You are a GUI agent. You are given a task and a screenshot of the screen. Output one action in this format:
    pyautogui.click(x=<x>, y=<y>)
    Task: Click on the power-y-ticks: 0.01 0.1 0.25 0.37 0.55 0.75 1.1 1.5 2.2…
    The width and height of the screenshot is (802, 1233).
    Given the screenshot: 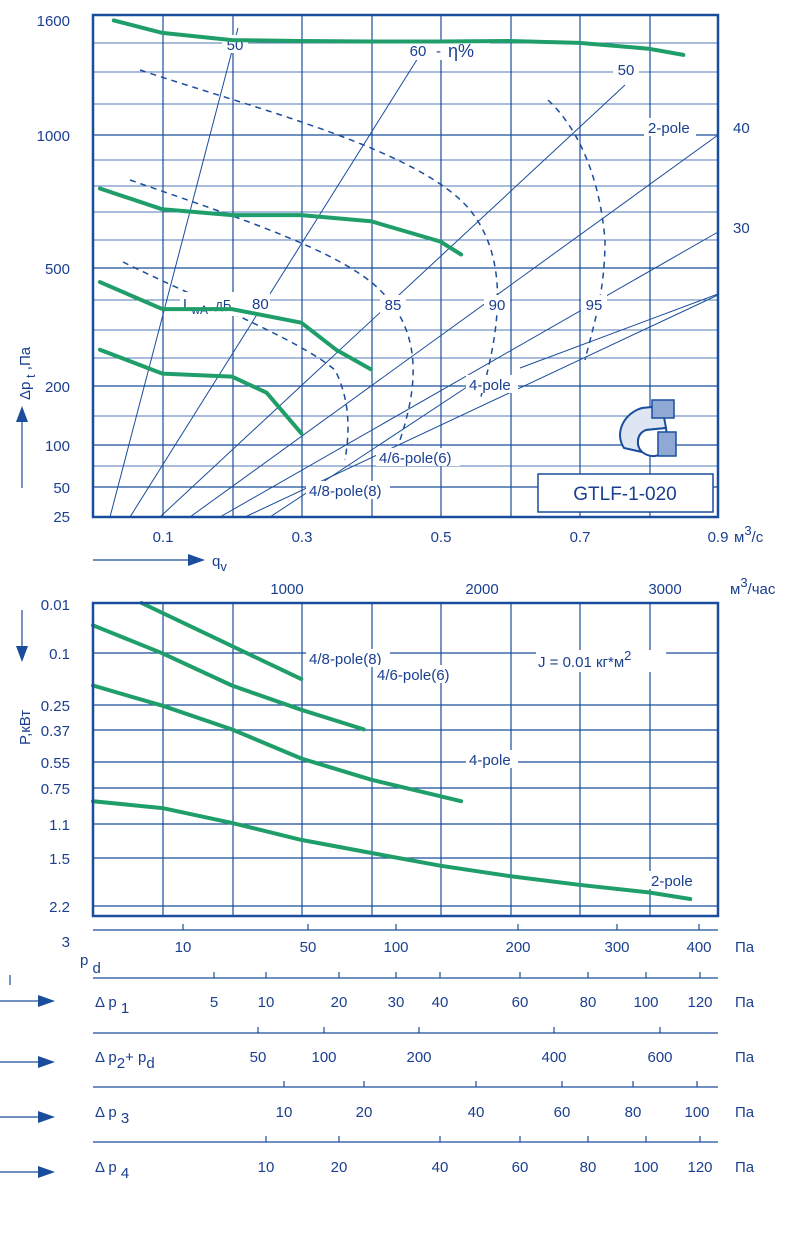 What is the action you would take?
    pyautogui.click(x=55, y=774)
    